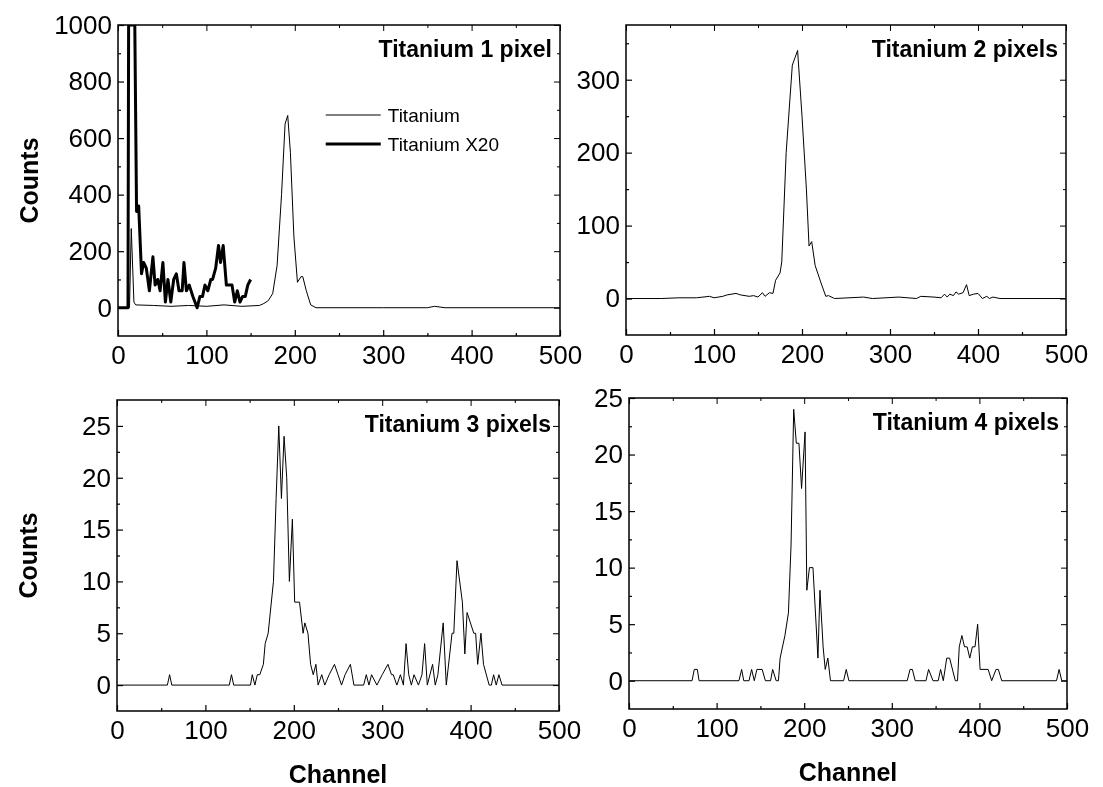  I want to click on y-tick-label: 100, so click(598, 225).